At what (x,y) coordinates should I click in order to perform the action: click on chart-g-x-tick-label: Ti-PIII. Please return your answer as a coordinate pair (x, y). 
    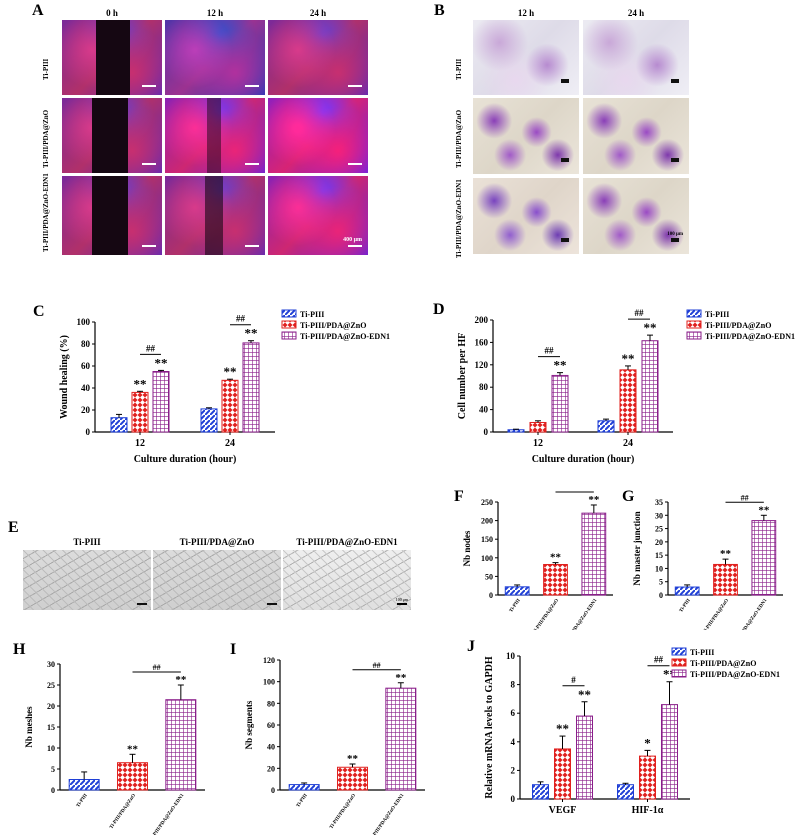
    Looking at the image, I should click on (685, 605).